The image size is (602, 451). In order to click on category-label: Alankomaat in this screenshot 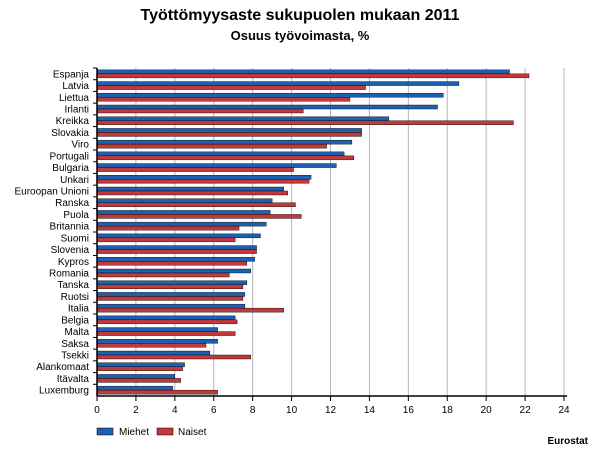, I will do `click(62, 367)`.